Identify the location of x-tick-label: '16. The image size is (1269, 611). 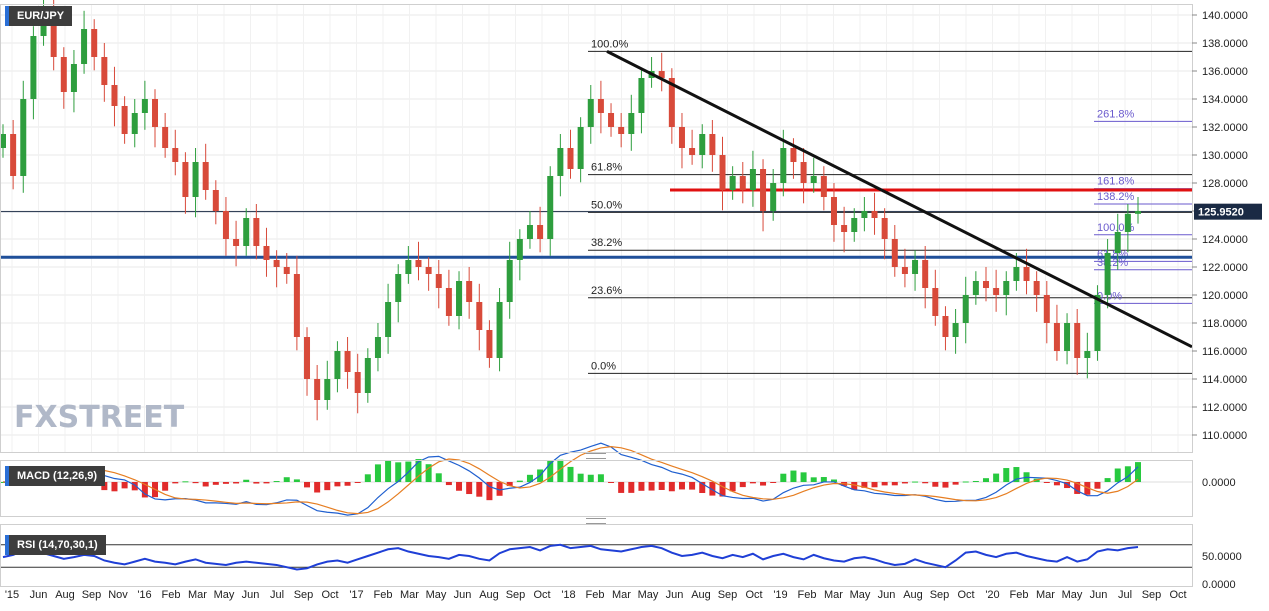
(144, 595).